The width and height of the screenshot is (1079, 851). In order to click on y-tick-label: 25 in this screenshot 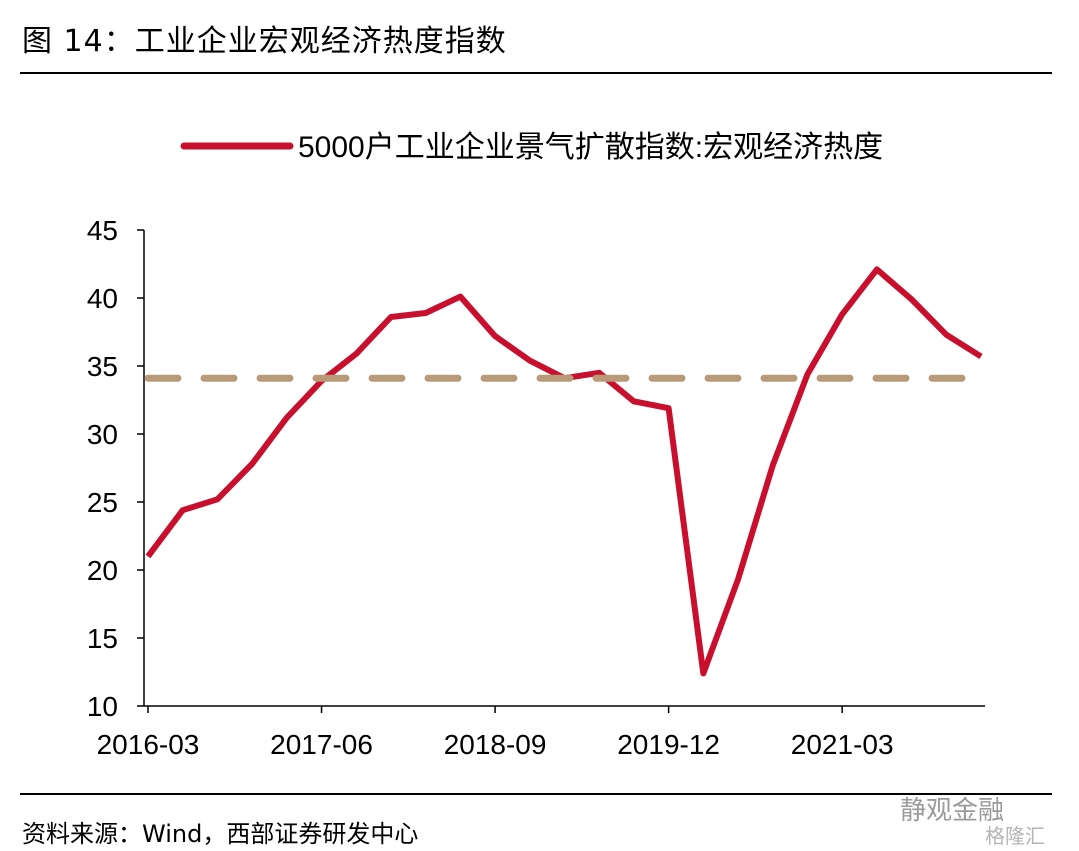, I will do `click(102, 502)`.